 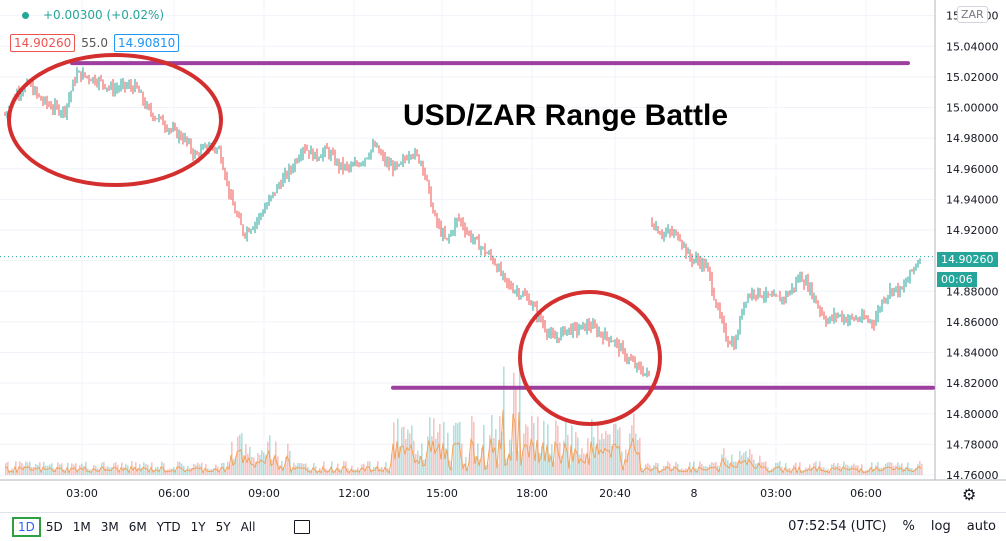 I want to click on range-6m: 6M, so click(x=137, y=527).